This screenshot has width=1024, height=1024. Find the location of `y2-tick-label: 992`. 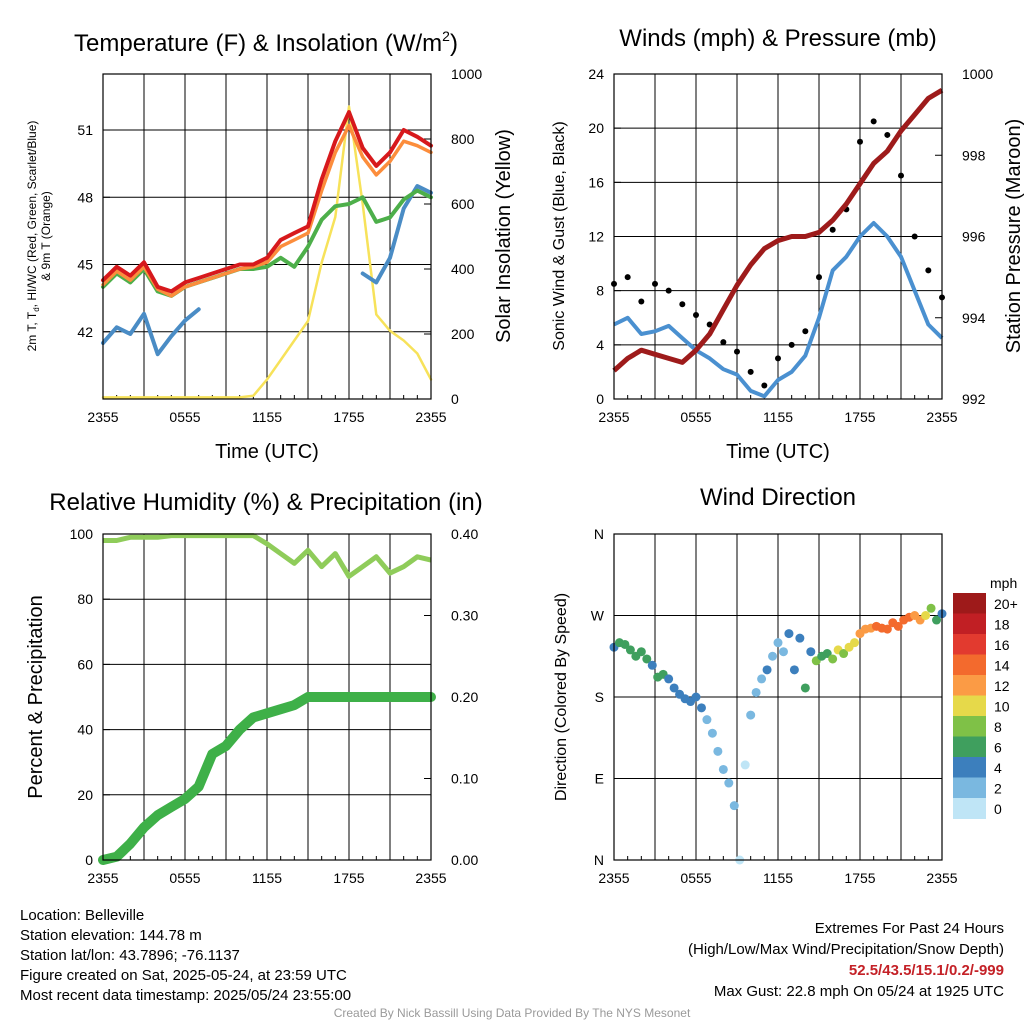

y2-tick-label: 992 is located at coordinates (974, 399).